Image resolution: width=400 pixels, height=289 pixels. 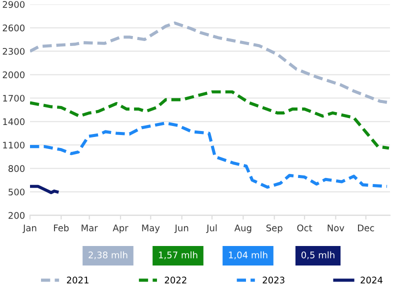 What do you see at coordinates (304, 228) in the screenshot?
I see `x-tick-label: Oct` at bounding box center [304, 228].